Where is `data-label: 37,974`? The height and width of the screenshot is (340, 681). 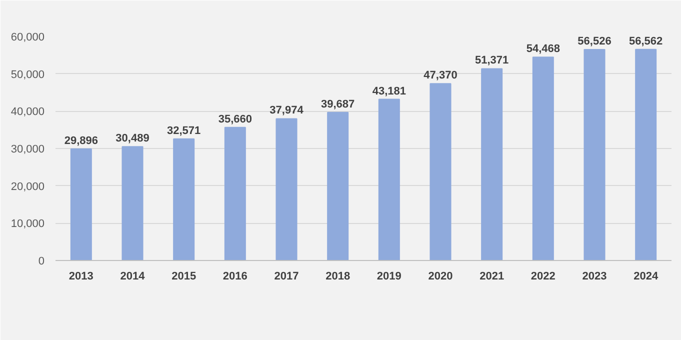
data-label: 37,974 is located at coordinates (287, 110).